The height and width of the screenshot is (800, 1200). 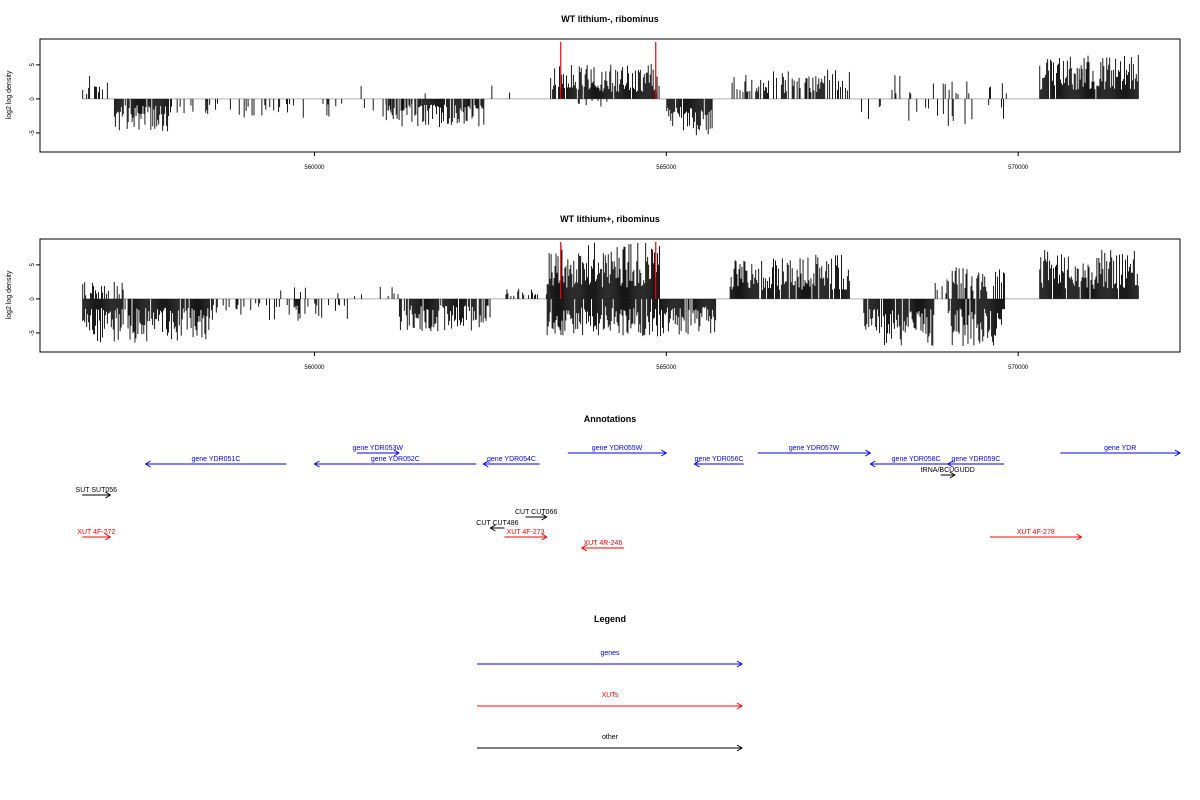 I want to click on annotation-label: gene YDR057W, so click(x=814, y=448).